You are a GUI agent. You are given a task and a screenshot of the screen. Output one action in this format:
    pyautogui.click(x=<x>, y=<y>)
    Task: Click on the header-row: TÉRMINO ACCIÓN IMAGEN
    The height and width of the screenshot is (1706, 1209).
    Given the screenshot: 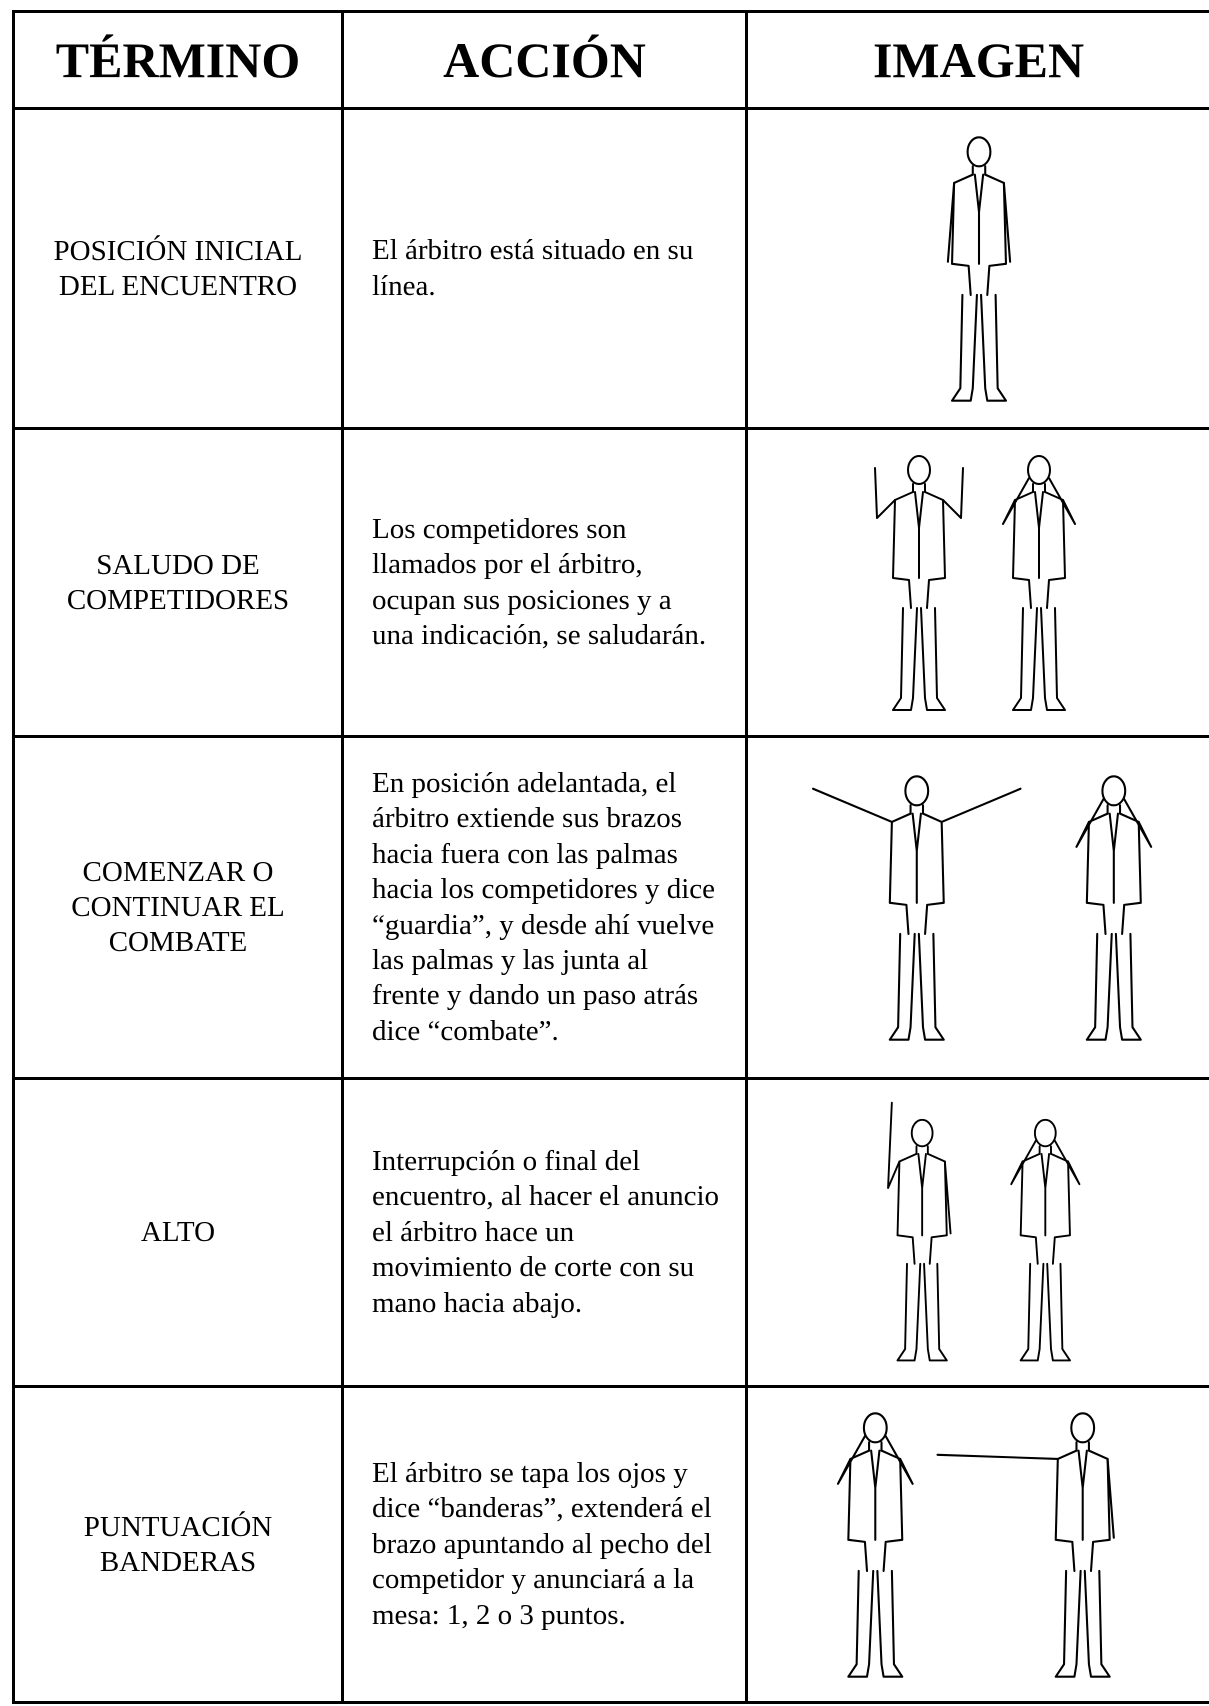 What is the action you would take?
    pyautogui.click(x=610, y=60)
    